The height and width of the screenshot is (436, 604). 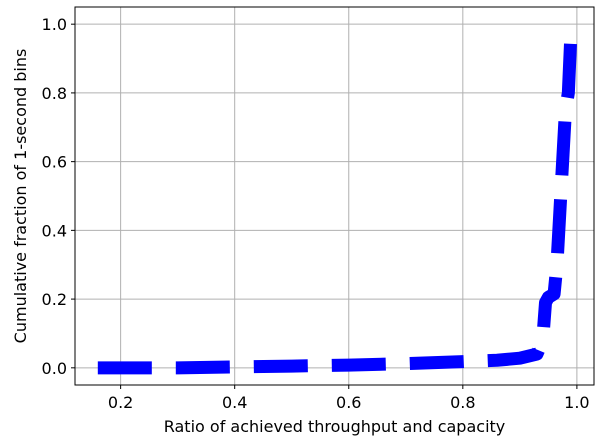 What do you see at coordinates (54, 24) in the screenshot?
I see `y-tick-label: 1.0` at bounding box center [54, 24].